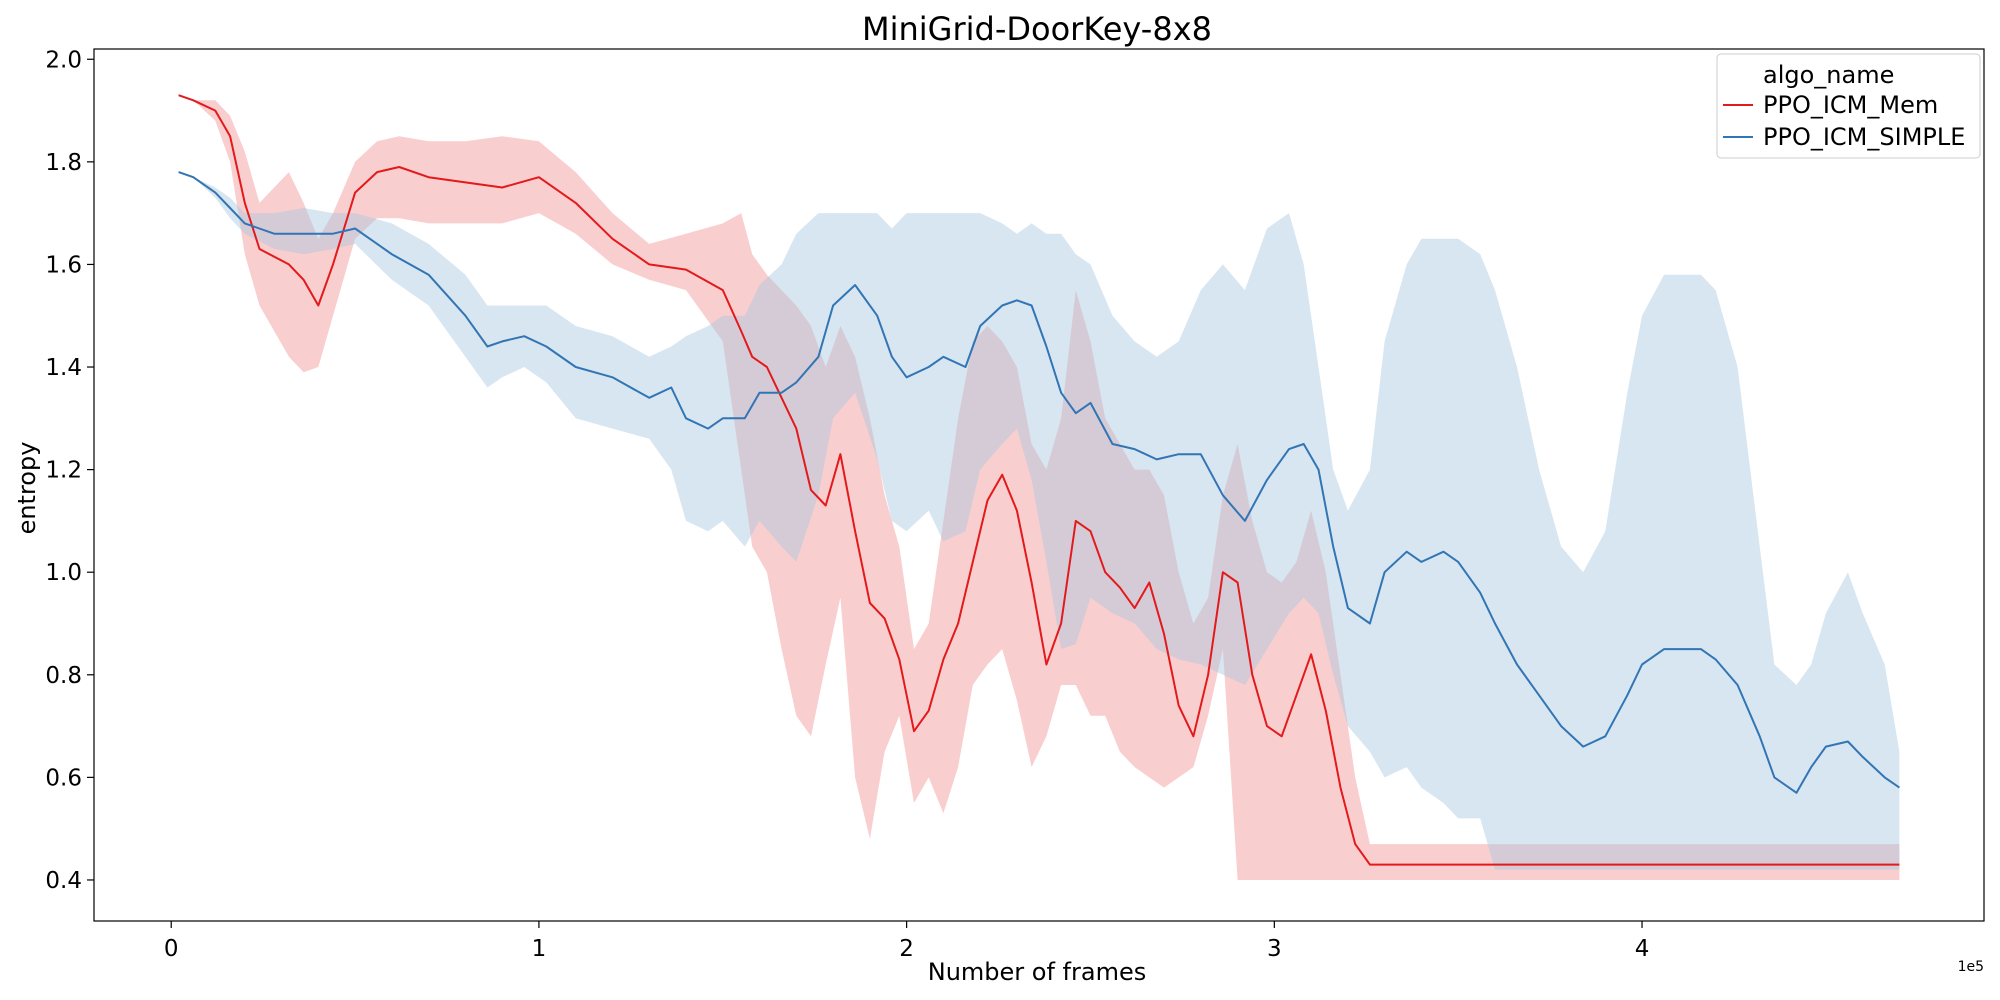 The width and height of the screenshot is (2000, 1000). I want to click on x-tick-label: 3, so click(1274, 949).